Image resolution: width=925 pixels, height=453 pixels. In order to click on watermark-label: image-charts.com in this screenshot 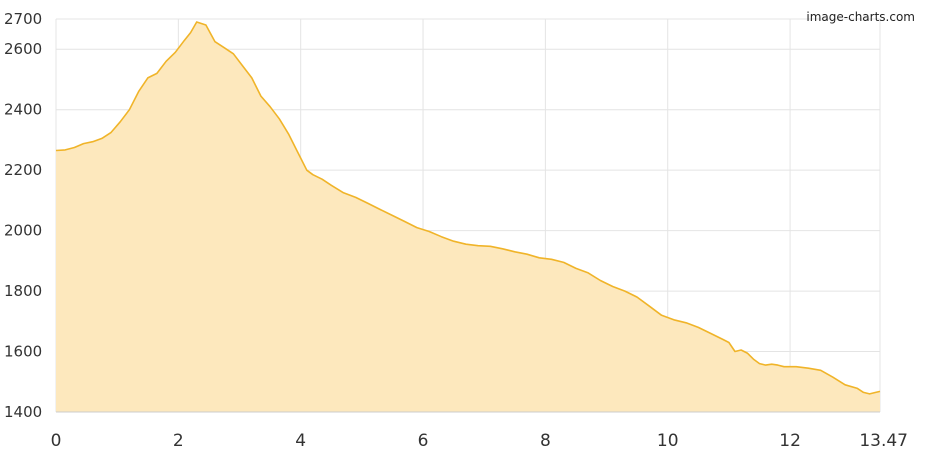, I will do `click(860, 17)`.